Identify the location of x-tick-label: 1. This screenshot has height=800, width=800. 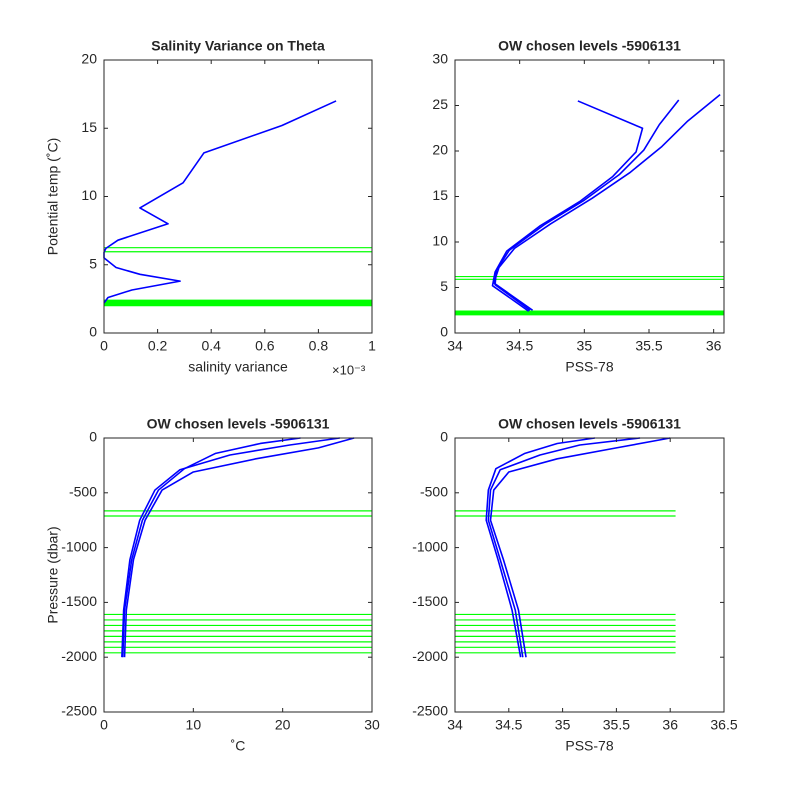
(372, 346).